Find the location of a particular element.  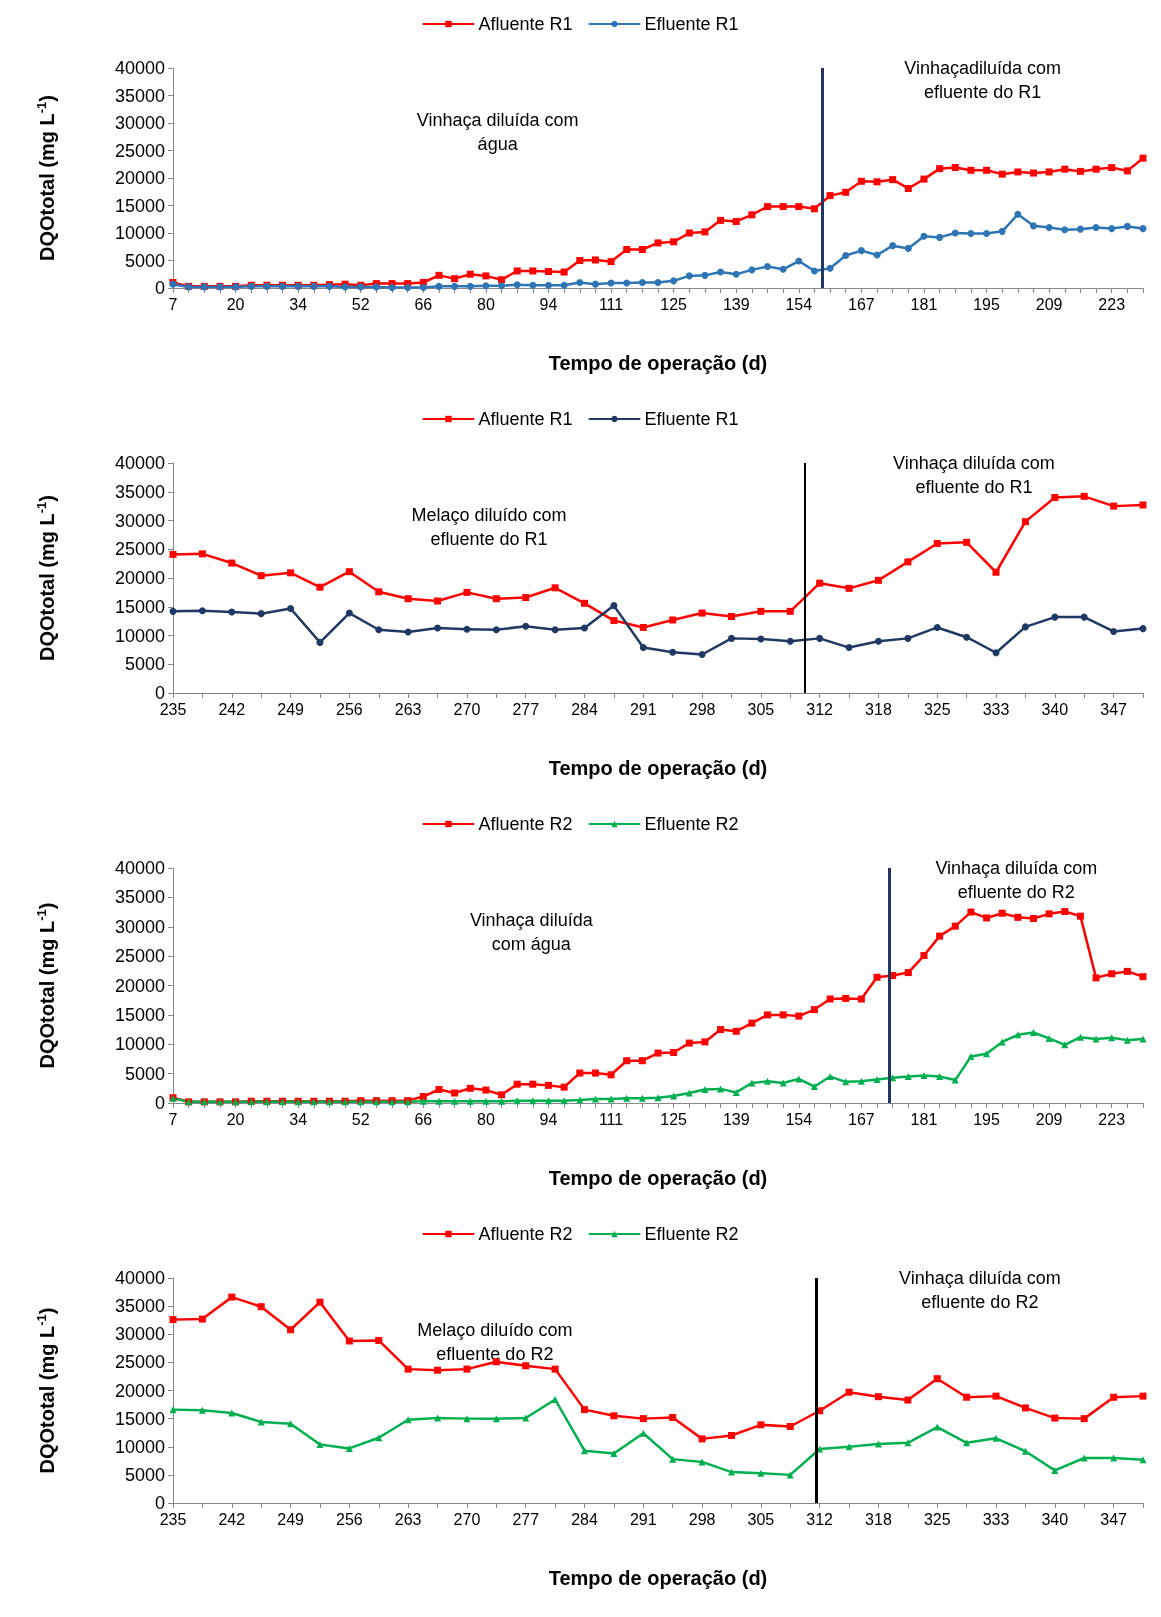

legend-label: Afluente R1 is located at coordinates (525, 24).